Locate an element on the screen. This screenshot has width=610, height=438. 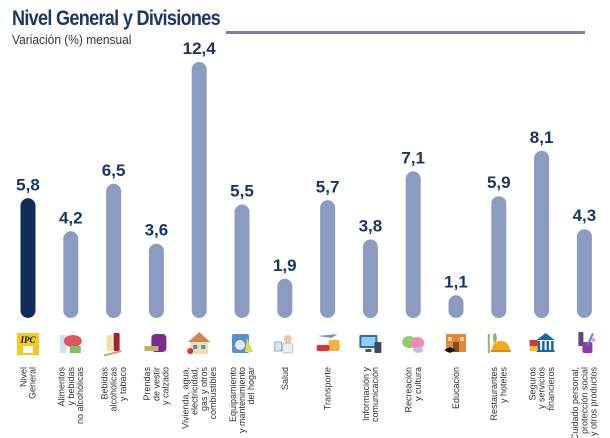
bar-group: 8,1 Seguros y servicios financieros is located at coordinates (541, 269).